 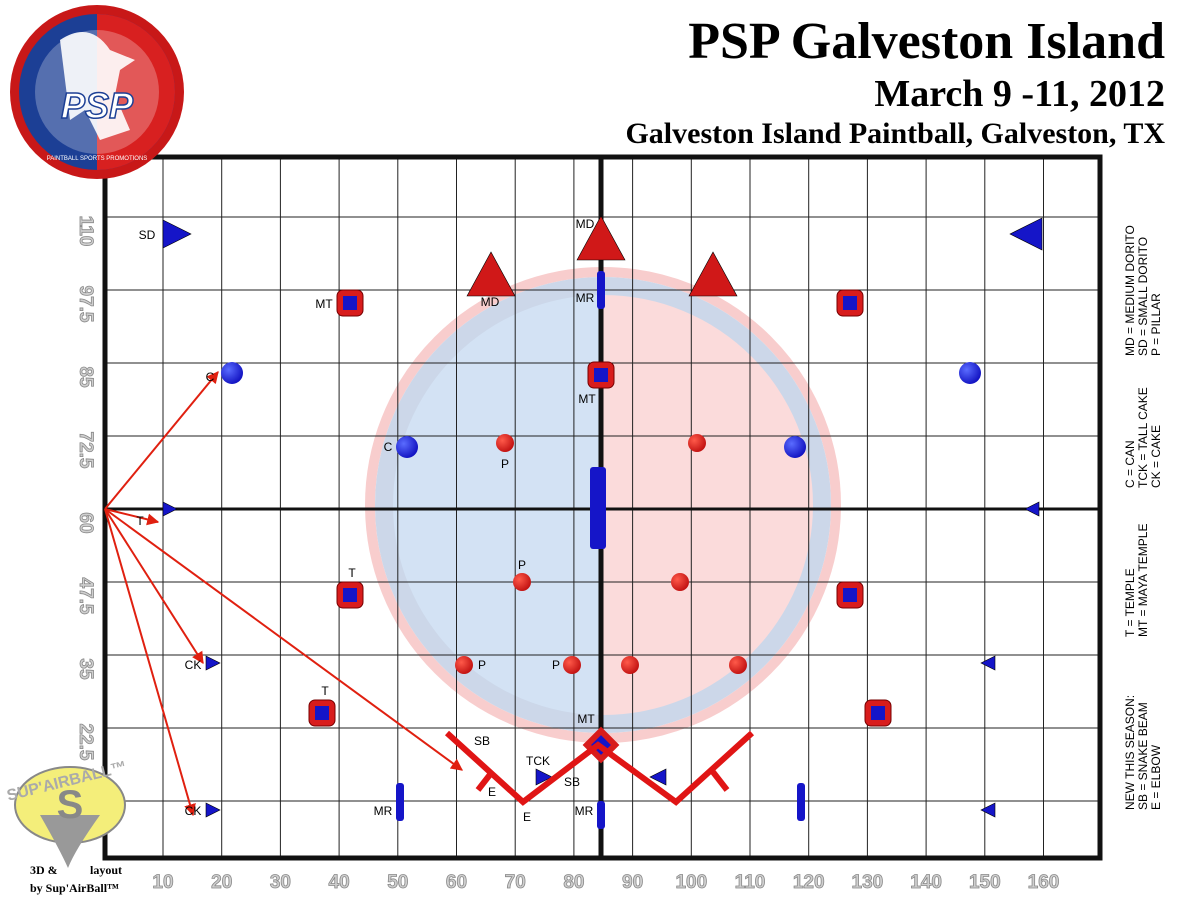 What do you see at coordinates (750, 882) in the screenshot?
I see `x-label: 110` at bounding box center [750, 882].